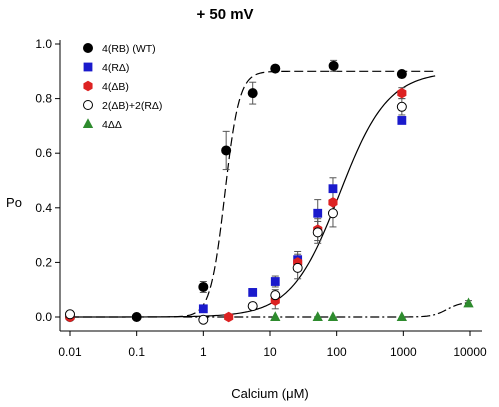 This screenshot has width=499, height=407. Describe the element at coordinates (129, 49) in the screenshot. I see `legend-label: 4(RB) (WT)` at that location.